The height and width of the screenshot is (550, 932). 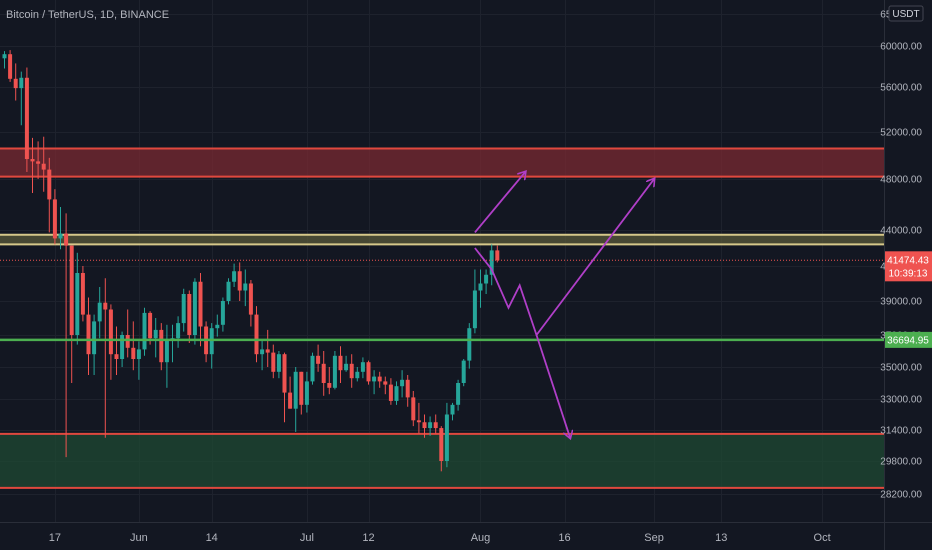 I want to click on currency-label: USDT, so click(x=905, y=14).